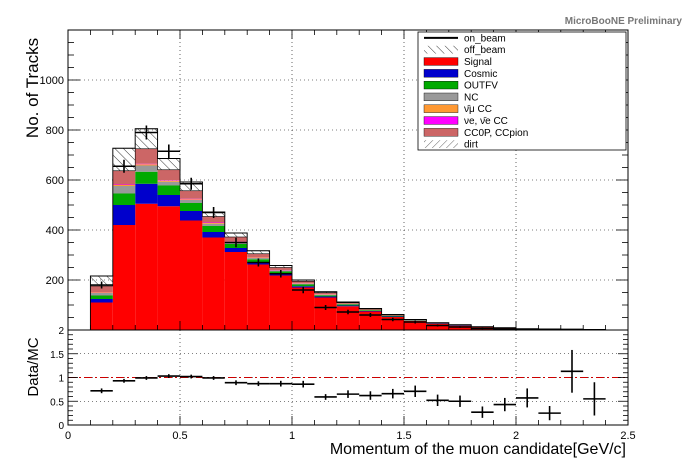 This screenshot has height=472, width=696. Describe the element at coordinates (480, 74) in the screenshot. I see `legend-label-cosmic: Cosmic` at that location.